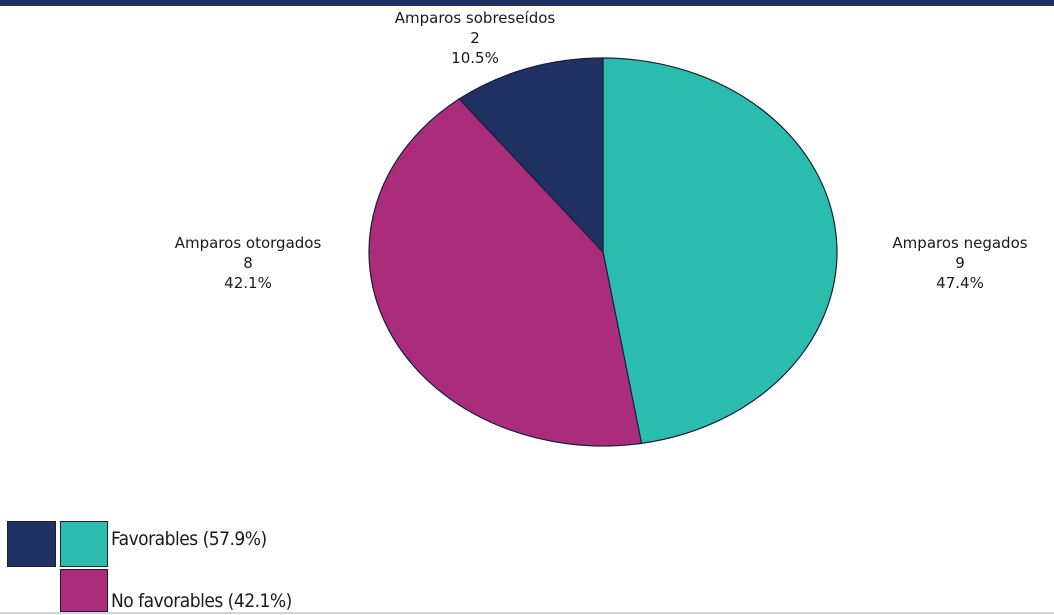  What do you see at coordinates (84, 590) in the screenshot?
I see `legend-swatch-no-favorables` at bounding box center [84, 590].